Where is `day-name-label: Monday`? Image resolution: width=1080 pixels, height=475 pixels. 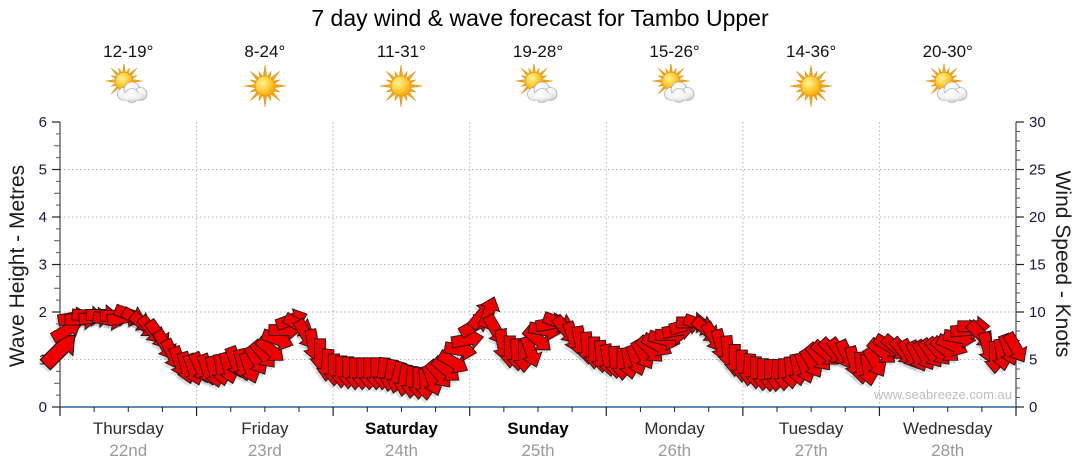 day-name-label: Monday is located at coordinates (674, 428).